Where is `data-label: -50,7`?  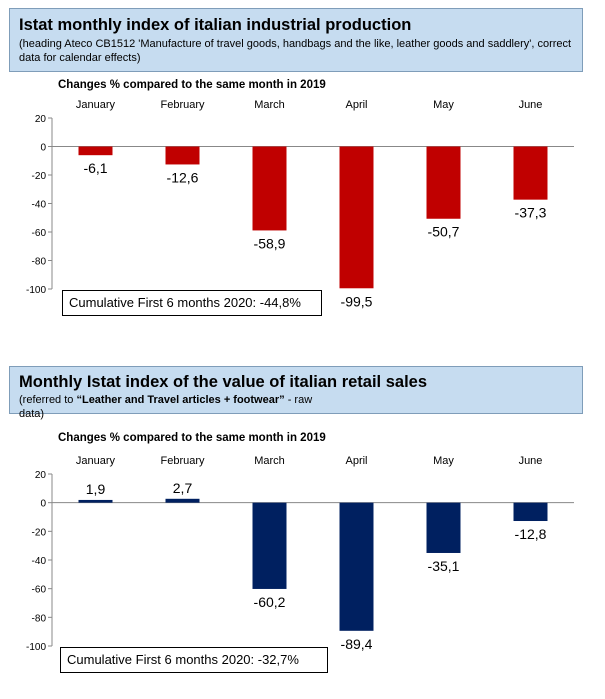
data-label: -50,7 is located at coordinates (444, 232).